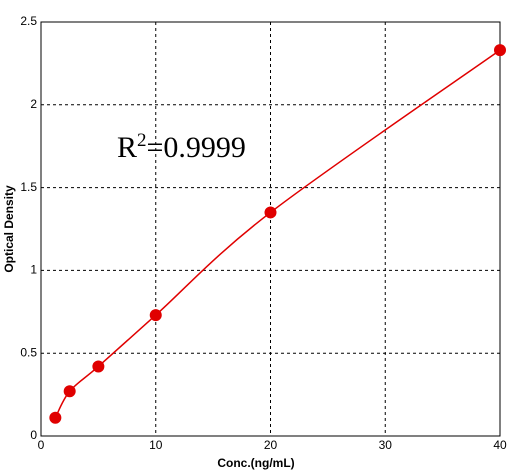 The height and width of the screenshot is (476, 526). What do you see at coordinates (255, 463) in the screenshot?
I see `x-axis-label: Conc.(ng/mL)` at bounding box center [255, 463].